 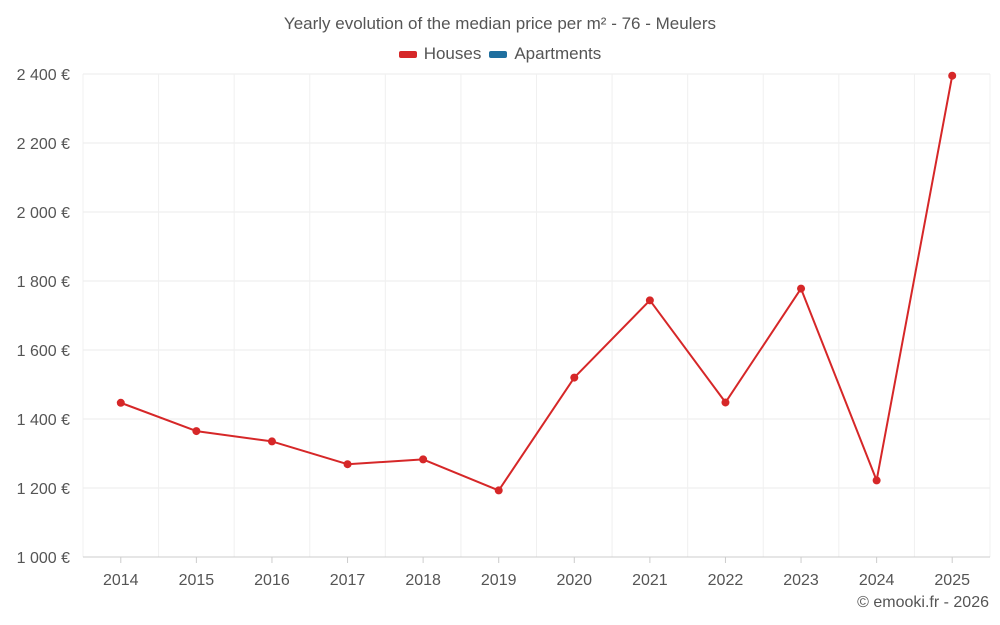 I want to click on y-tick-label: 2 400 €, so click(x=43, y=75).